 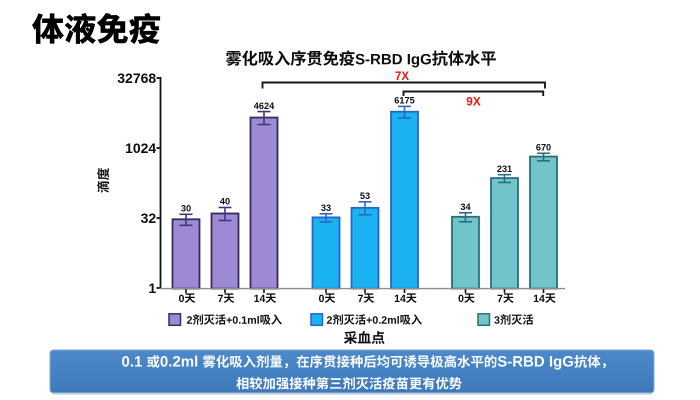 I want to click on svg-text: 7X, so click(x=402, y=77).